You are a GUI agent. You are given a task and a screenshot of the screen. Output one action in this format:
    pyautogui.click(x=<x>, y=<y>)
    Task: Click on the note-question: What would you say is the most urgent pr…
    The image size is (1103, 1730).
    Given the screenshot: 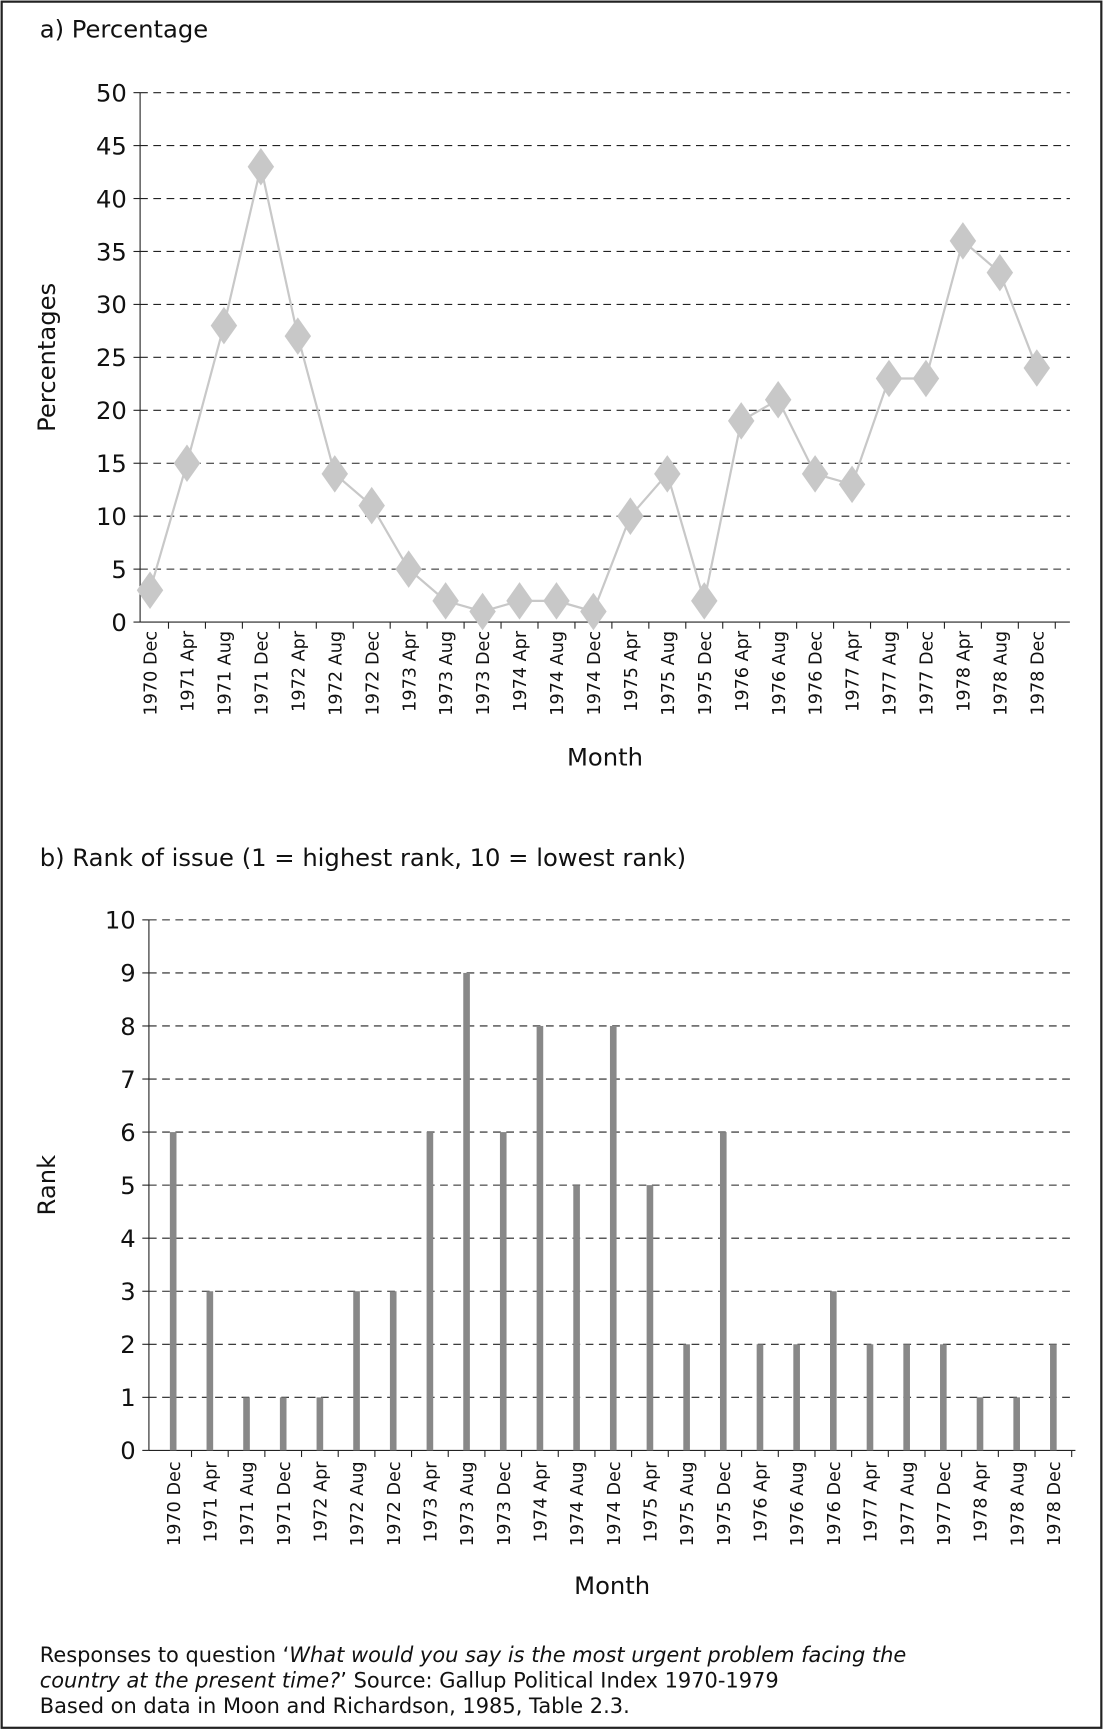 What is the action you would take?
    pyautogui.click(x=597, y=1655)
    